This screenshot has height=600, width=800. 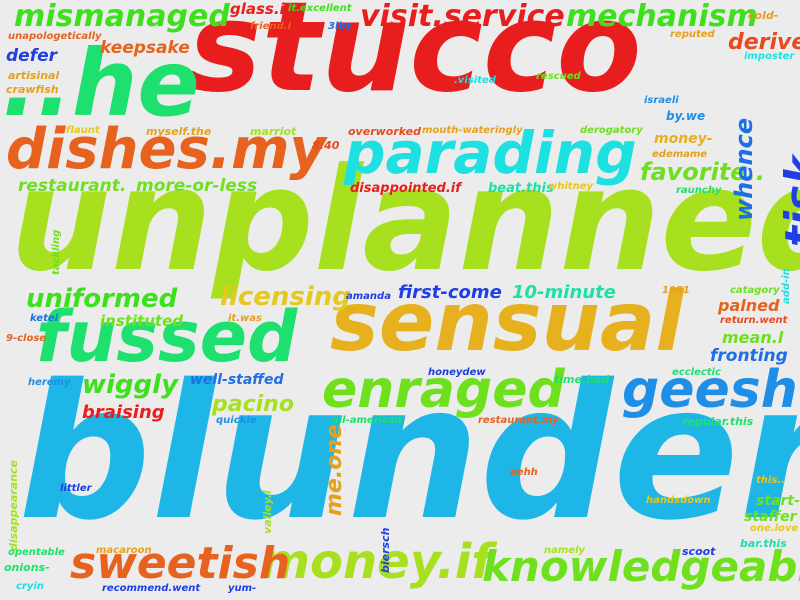 What do you see at coordinates (151, 588) in the screenshot?
I see `word-98: recommend.went` at bounding box center [151, 588].